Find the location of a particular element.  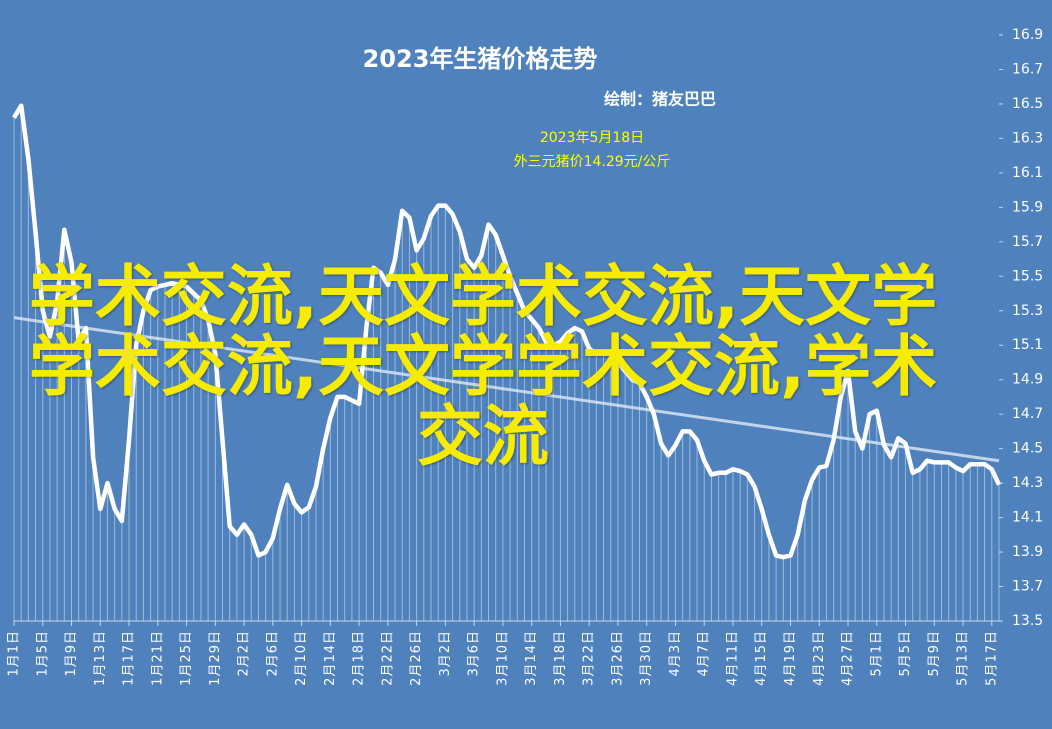

x-tick-label: 5月9日 is located at coordinates (934, 653).